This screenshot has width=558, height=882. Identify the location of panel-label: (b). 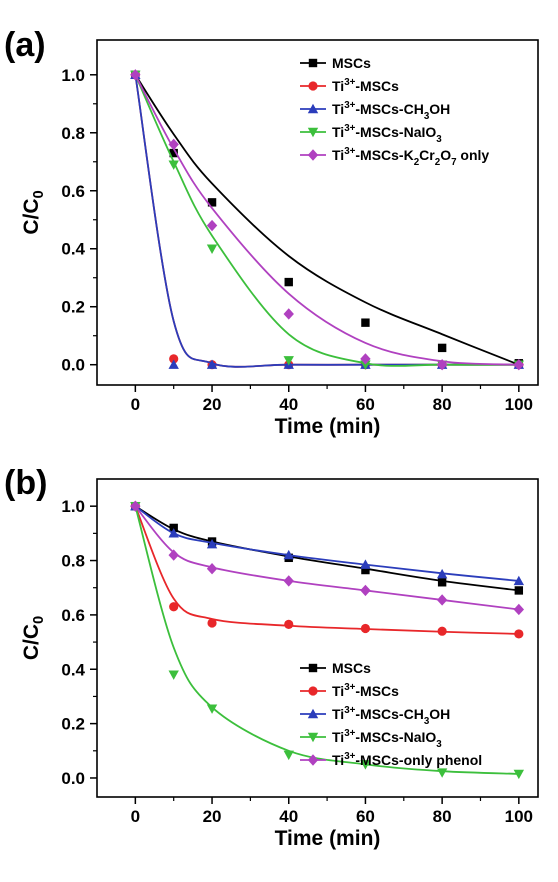
(25, 483).